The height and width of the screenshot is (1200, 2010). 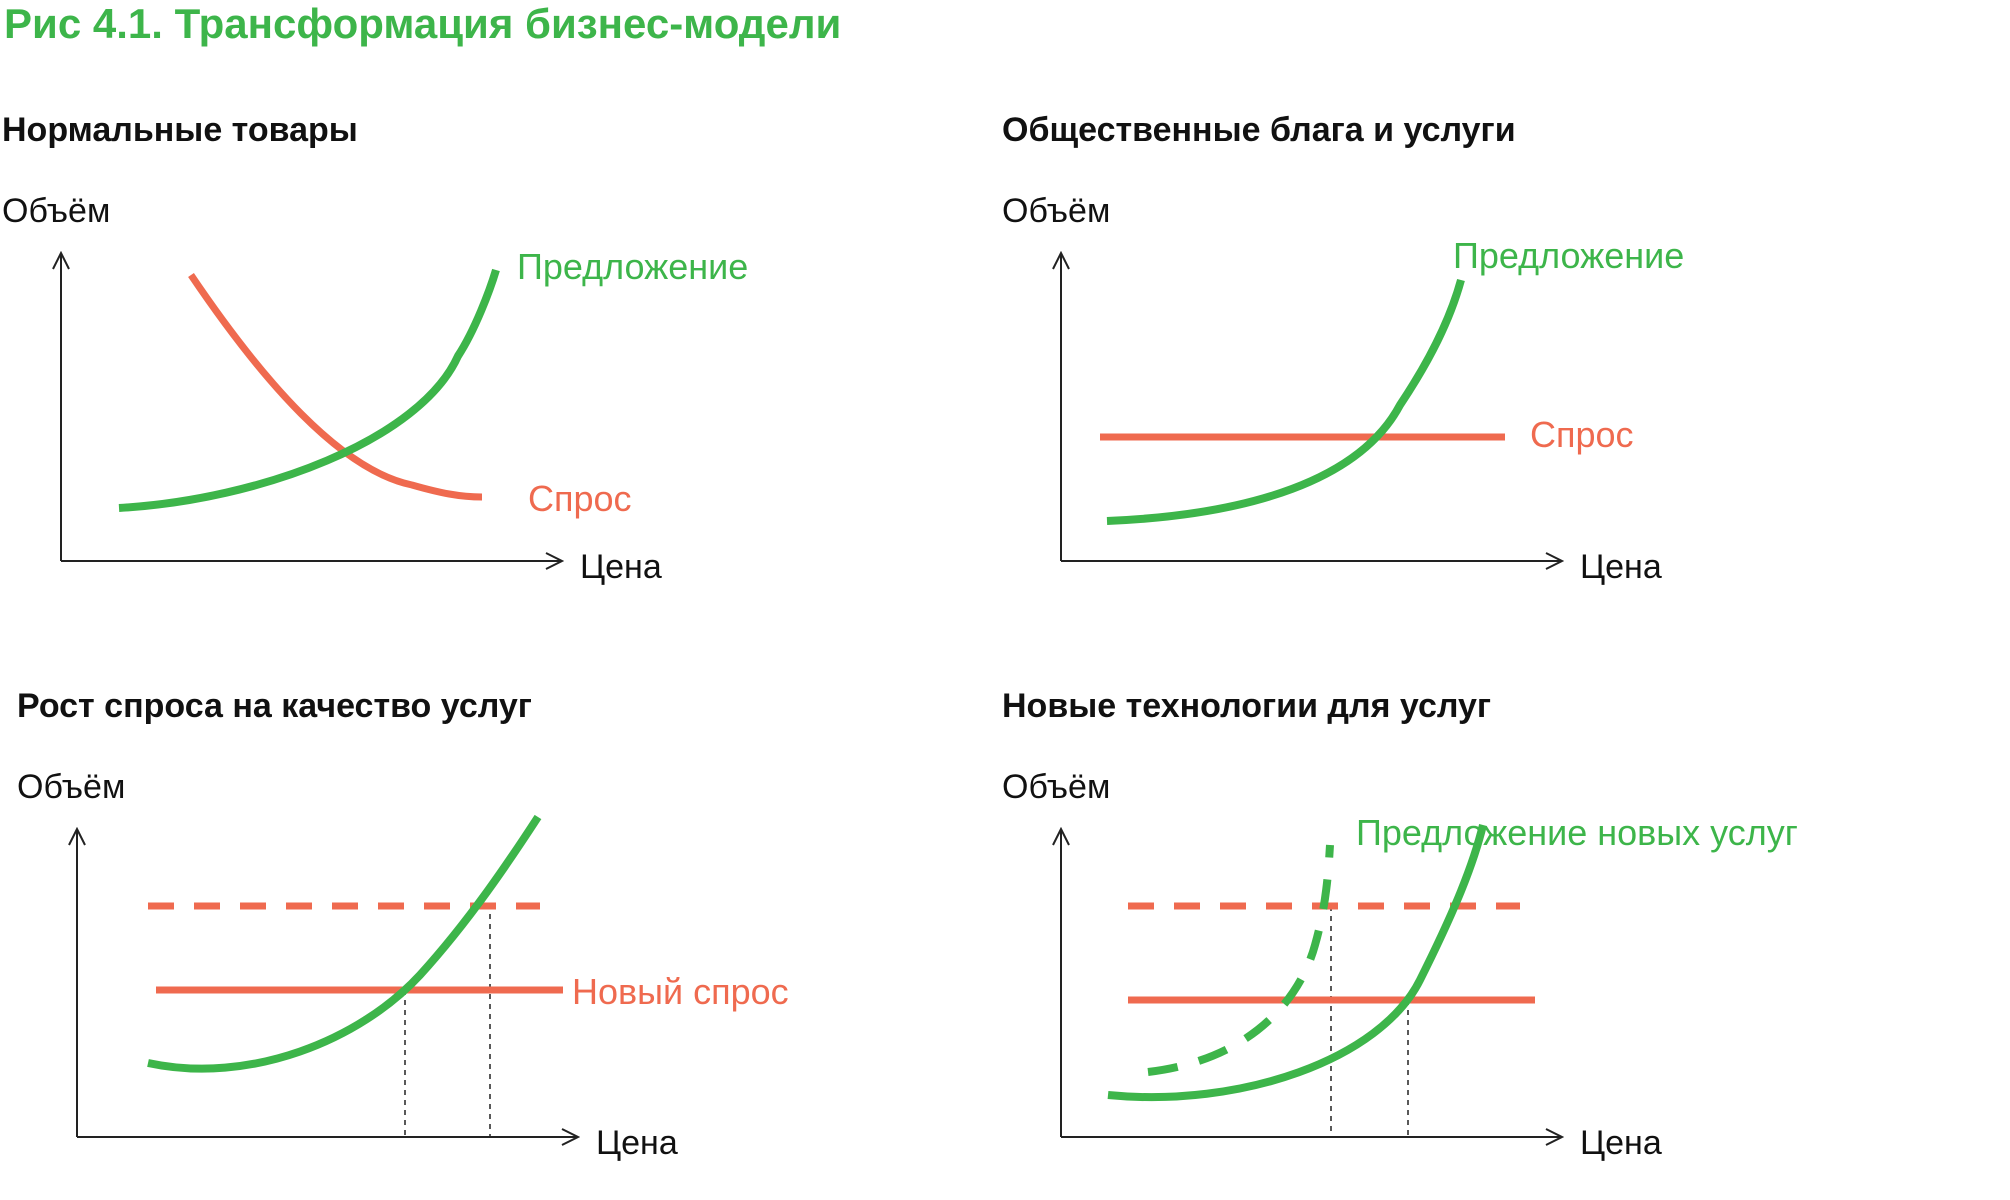 What do you see at coordinates (1577, 832) in the screenshot?
I see `supply-label: Предложение новых услуг` at bounding box center [1577, 832].